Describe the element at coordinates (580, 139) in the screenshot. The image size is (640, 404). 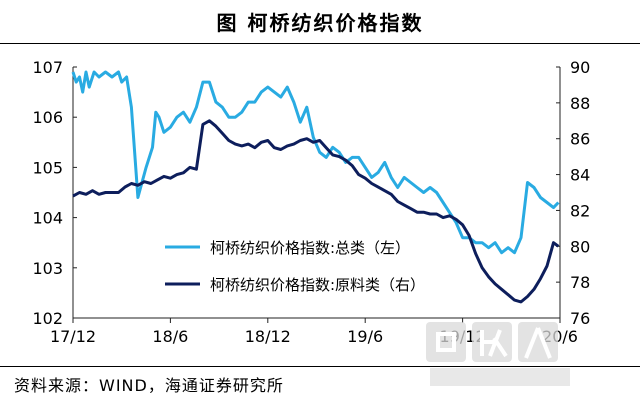
I see `right-tick-label: 86` at that location.